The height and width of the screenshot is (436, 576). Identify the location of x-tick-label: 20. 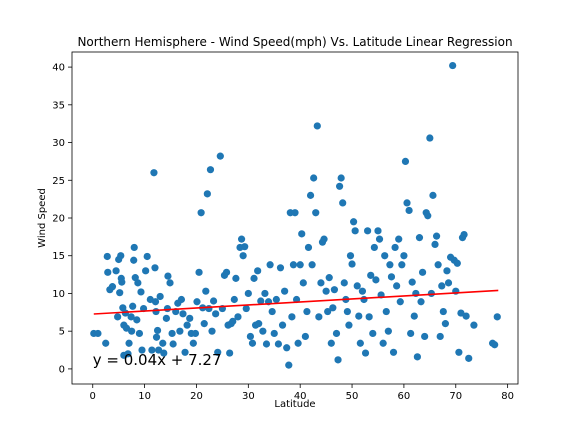
(196, 396).